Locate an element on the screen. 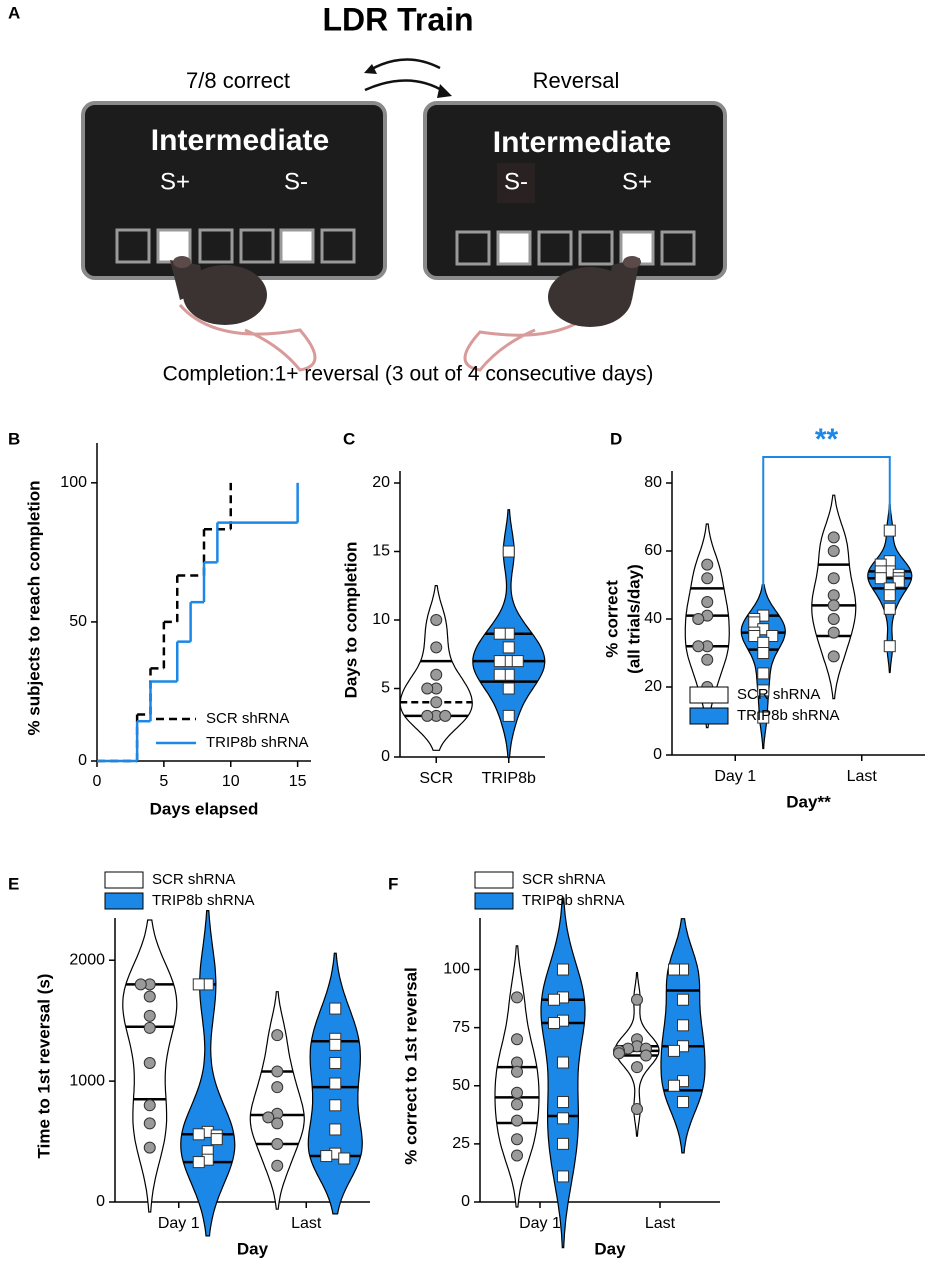 The height and width of the screenshot is (1272, 935). significance-label: ** is located at coordinates (827, 439).